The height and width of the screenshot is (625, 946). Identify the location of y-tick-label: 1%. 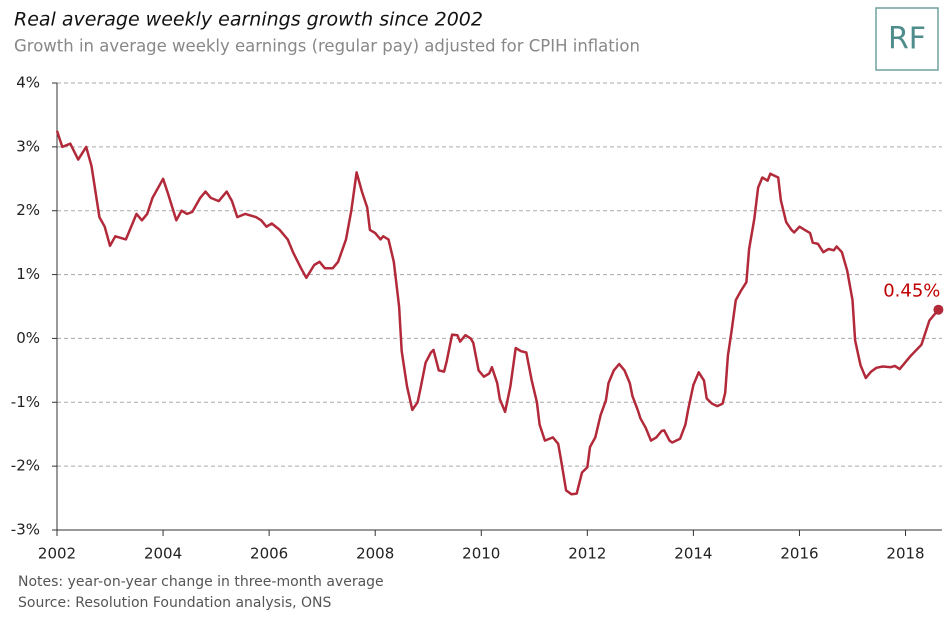
(28, 274).